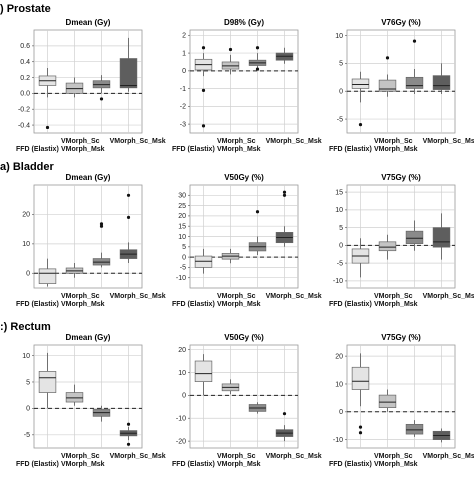 The width and height of the screenshot is (474, 479). I want to click on y-tick-label: -0.2, so click(24, 110).